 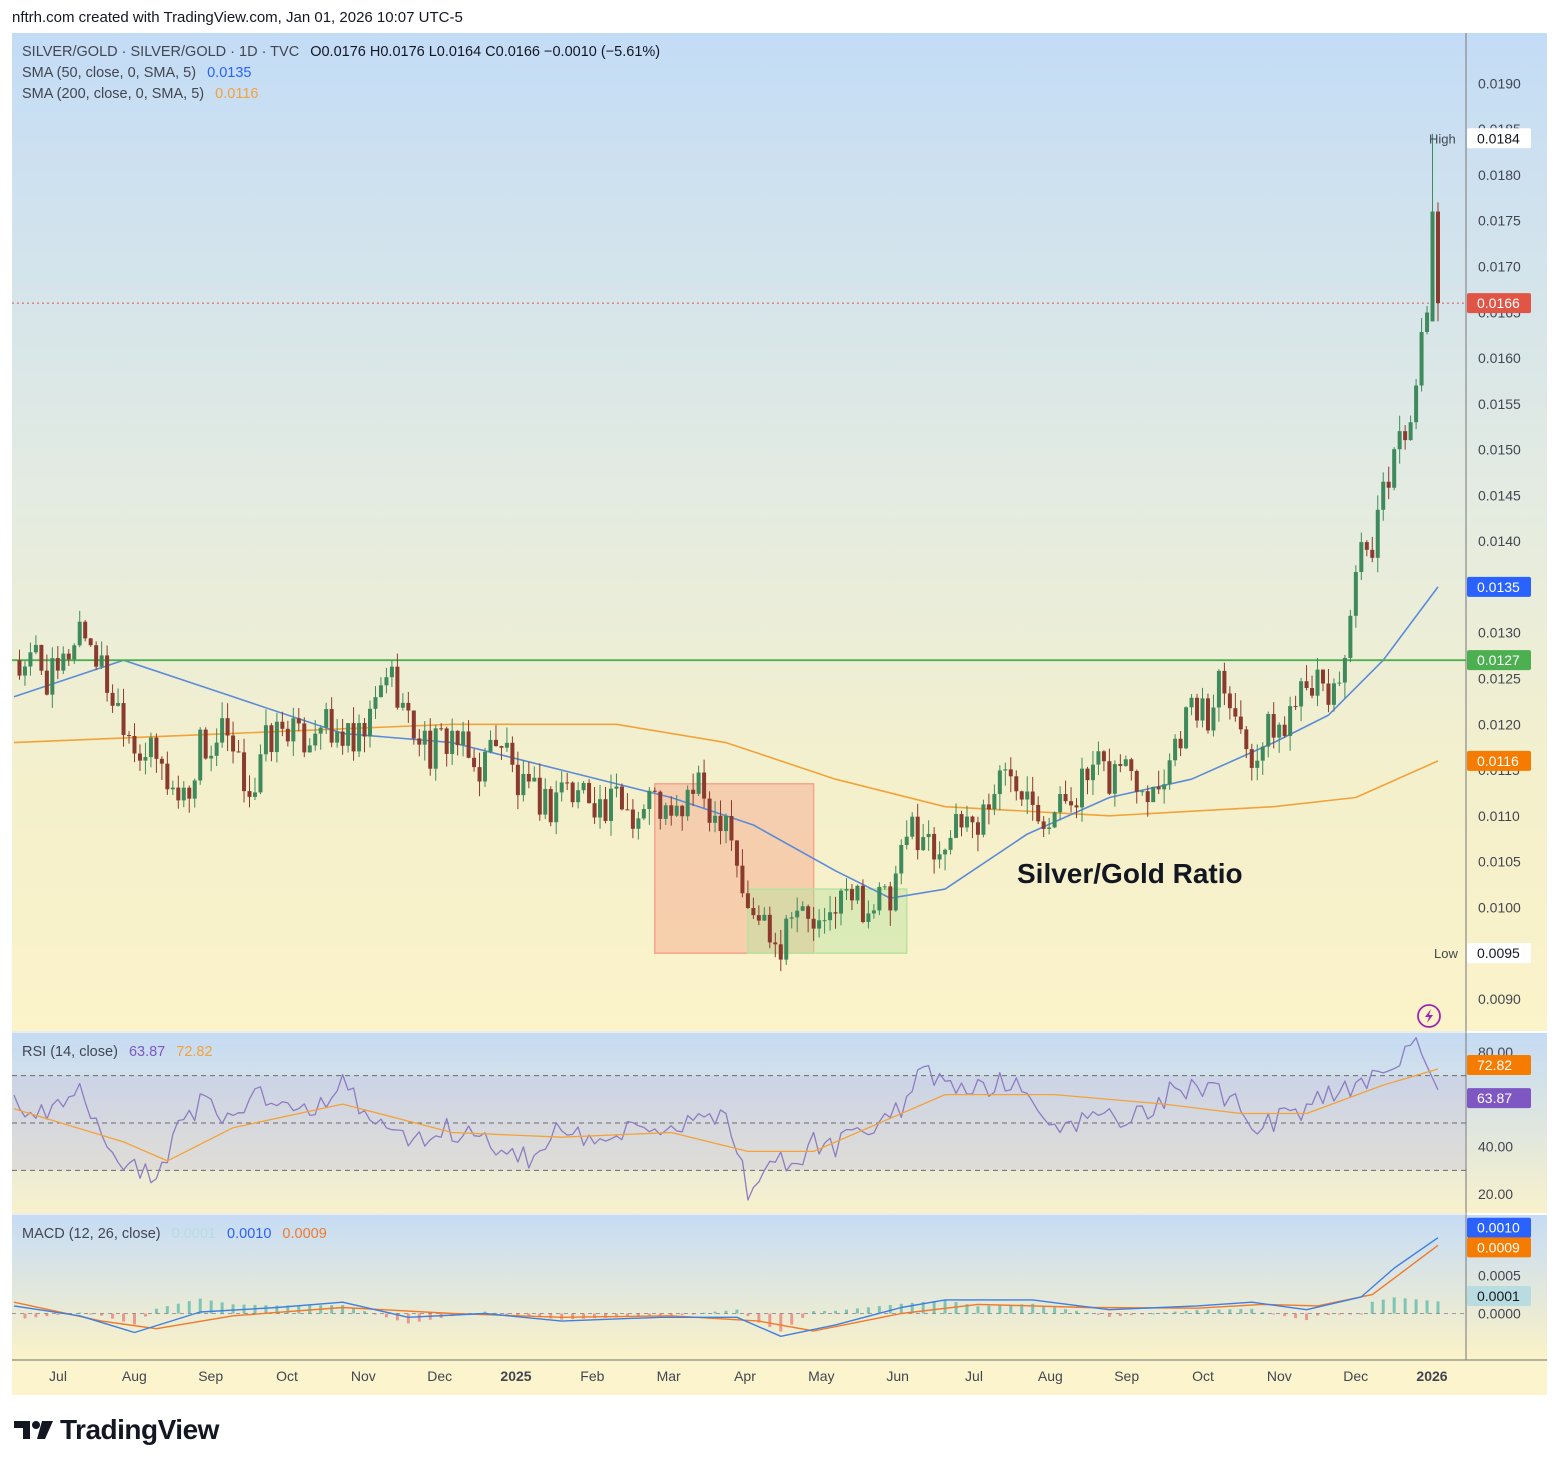 What do you see at coordinates (974, 1376) in the screenshot?
I see `time-tick-label: Jul` at bounding box center [974, 1376].